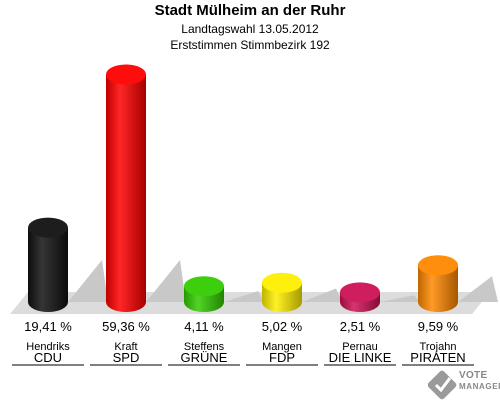  Describe the element at coordinates (204, 326) in the screenshot. I see `value-label: 4,11 %` at that location.